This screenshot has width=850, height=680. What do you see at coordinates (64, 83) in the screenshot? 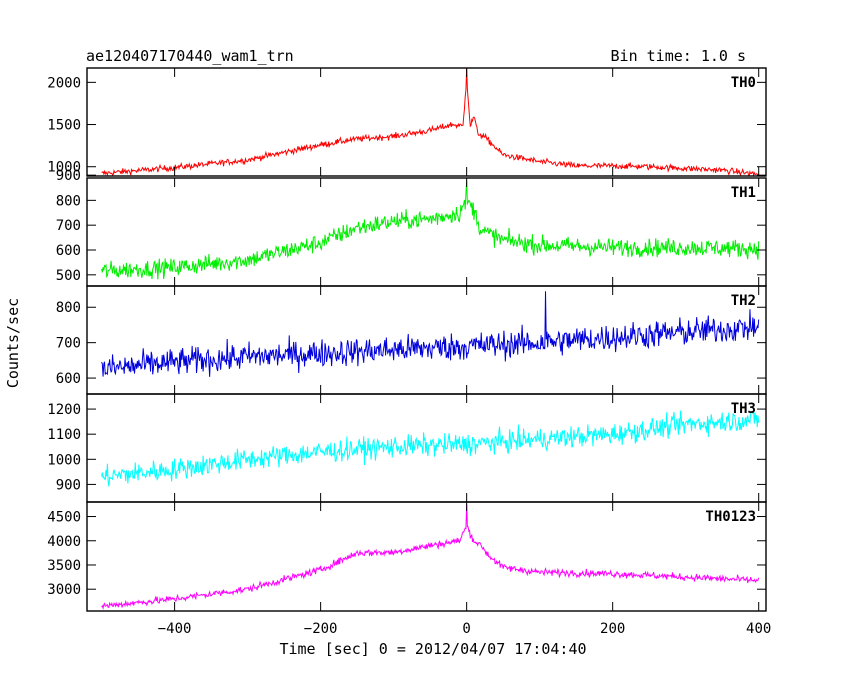
I see `y-tick-label: 2000` at bounding box center [64, 83].